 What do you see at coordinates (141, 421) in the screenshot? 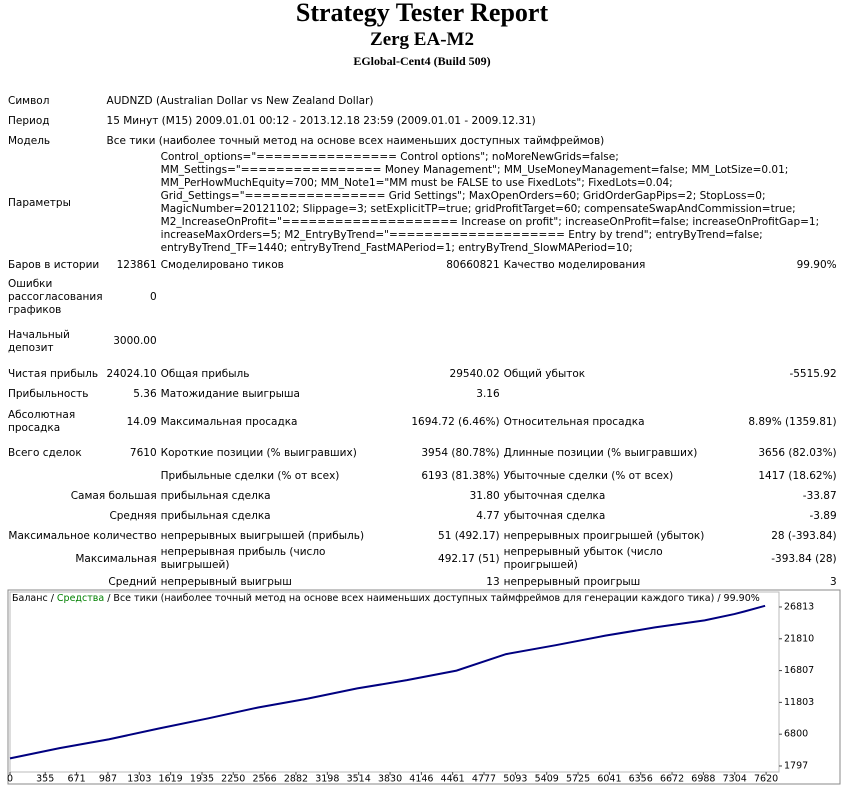
I see `value: 14.09` at bounding box center [141, 421].